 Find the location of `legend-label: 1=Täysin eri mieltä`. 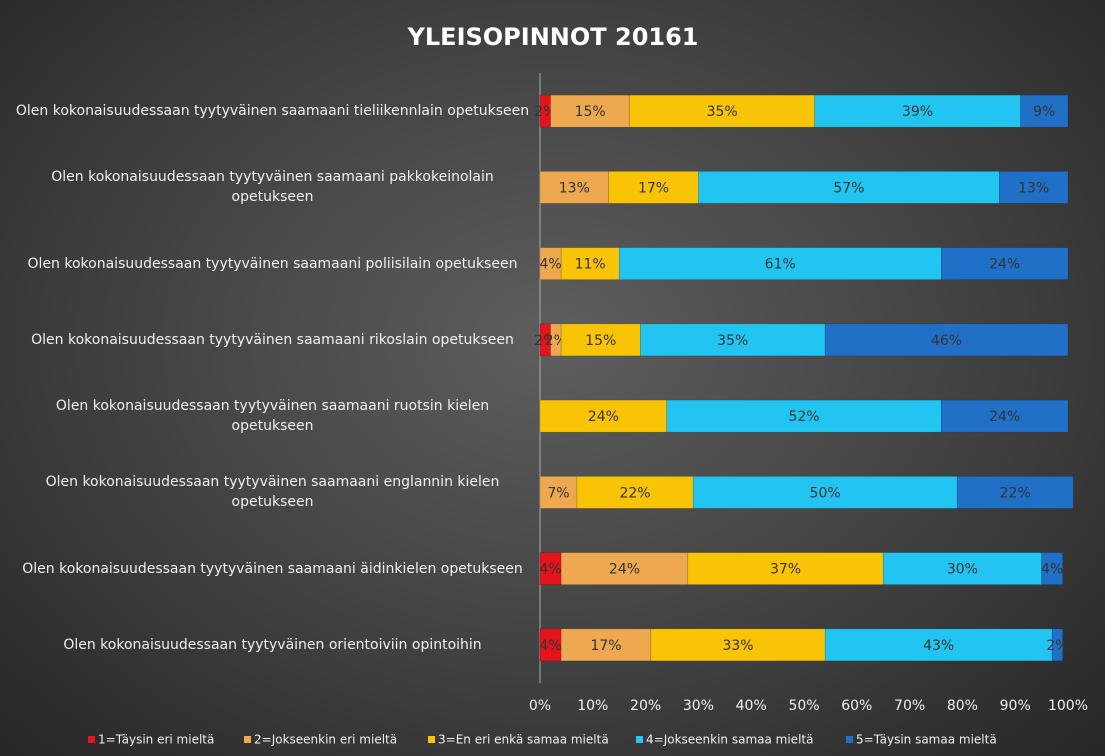

legend-label: 1=Täysin eri mieltä is located at coordinates (156, 740).